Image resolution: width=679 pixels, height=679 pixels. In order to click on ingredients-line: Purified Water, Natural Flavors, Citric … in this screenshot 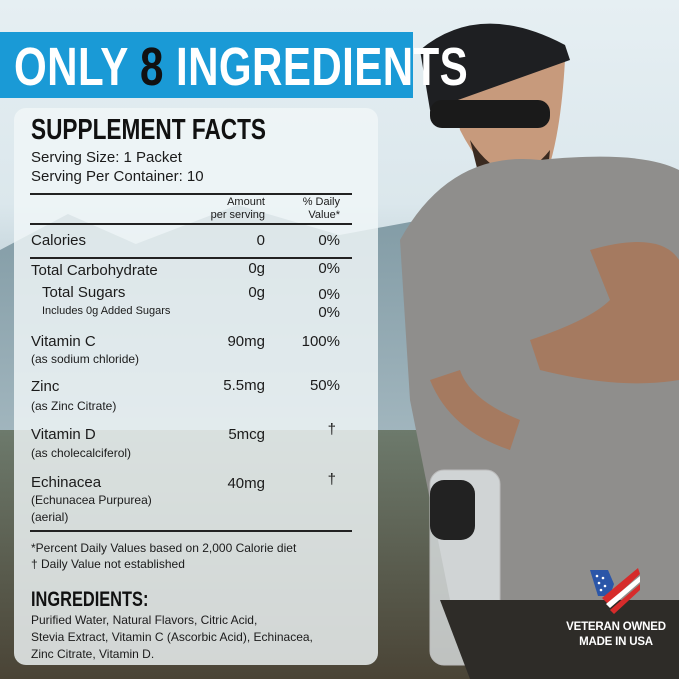, I will do `click(144, 620)`.